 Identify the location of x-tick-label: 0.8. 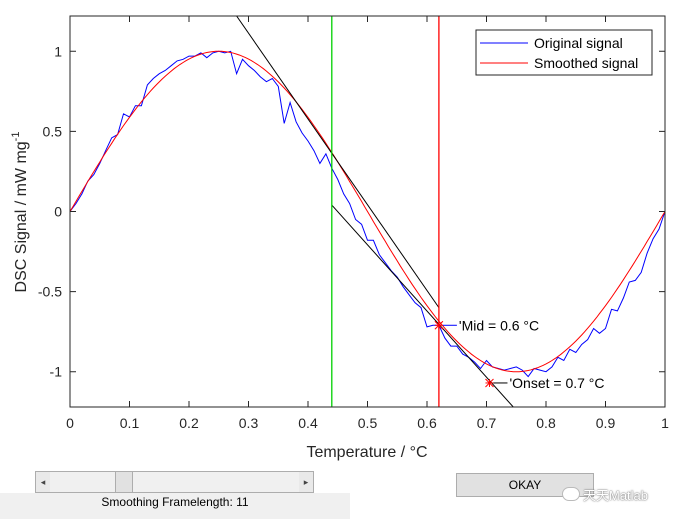
(546, 423).